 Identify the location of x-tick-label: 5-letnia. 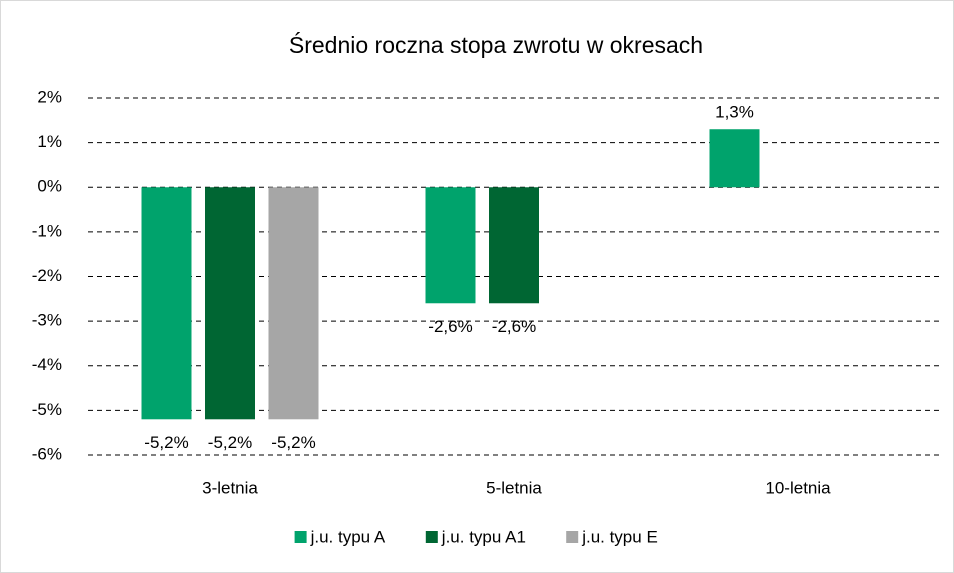
(514, 487).